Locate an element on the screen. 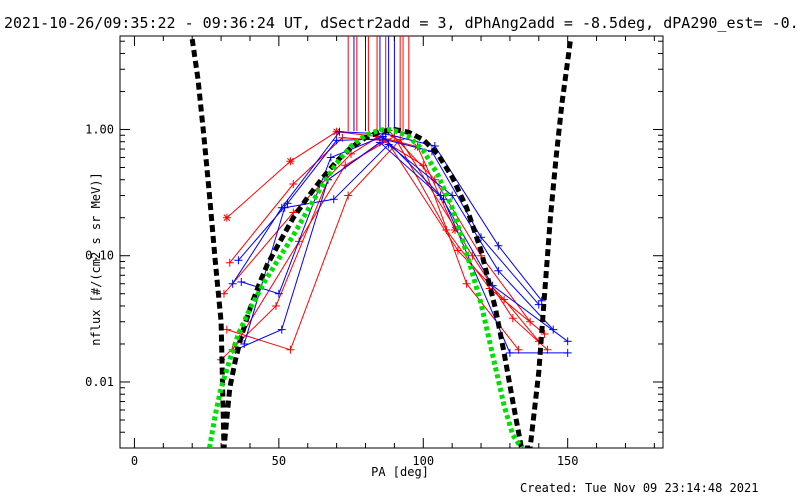  y-tick-label: 1.00 is located at coordinates (99, 129).